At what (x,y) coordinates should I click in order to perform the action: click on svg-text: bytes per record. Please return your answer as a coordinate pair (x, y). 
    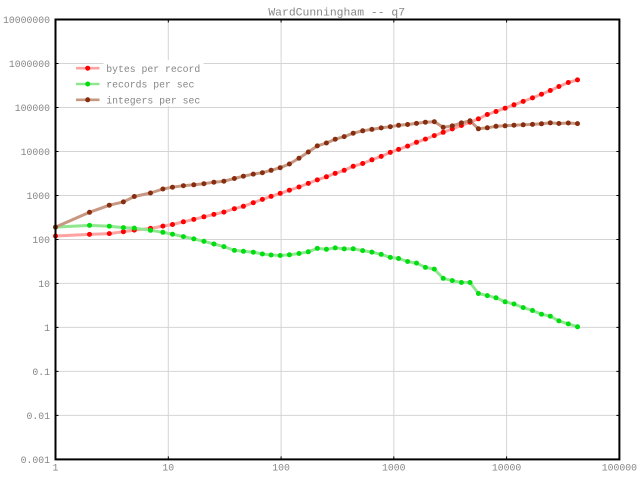
    Looking at the image, I should click on (153, 69).